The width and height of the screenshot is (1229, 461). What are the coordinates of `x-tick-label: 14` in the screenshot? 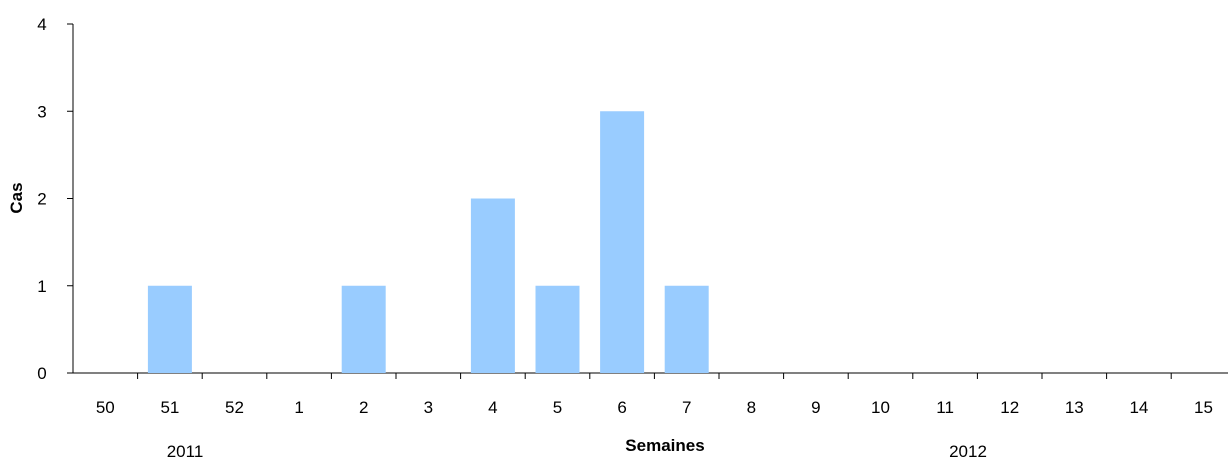 It's located at (1138, 407).